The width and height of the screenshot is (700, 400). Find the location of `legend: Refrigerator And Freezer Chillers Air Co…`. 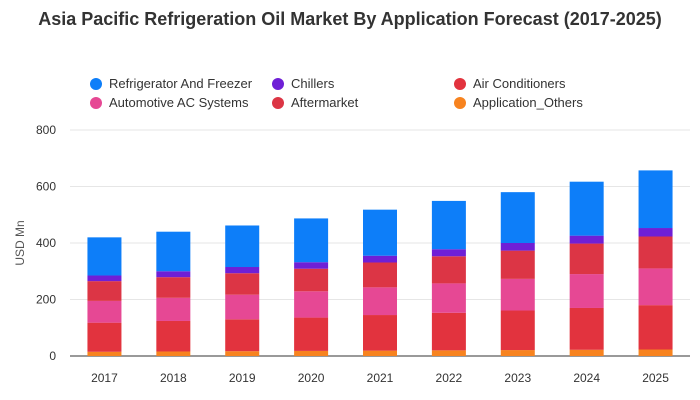

legend: Refrigerator And Freezer Chillers Air Co… is located at coordinates (350, 94).